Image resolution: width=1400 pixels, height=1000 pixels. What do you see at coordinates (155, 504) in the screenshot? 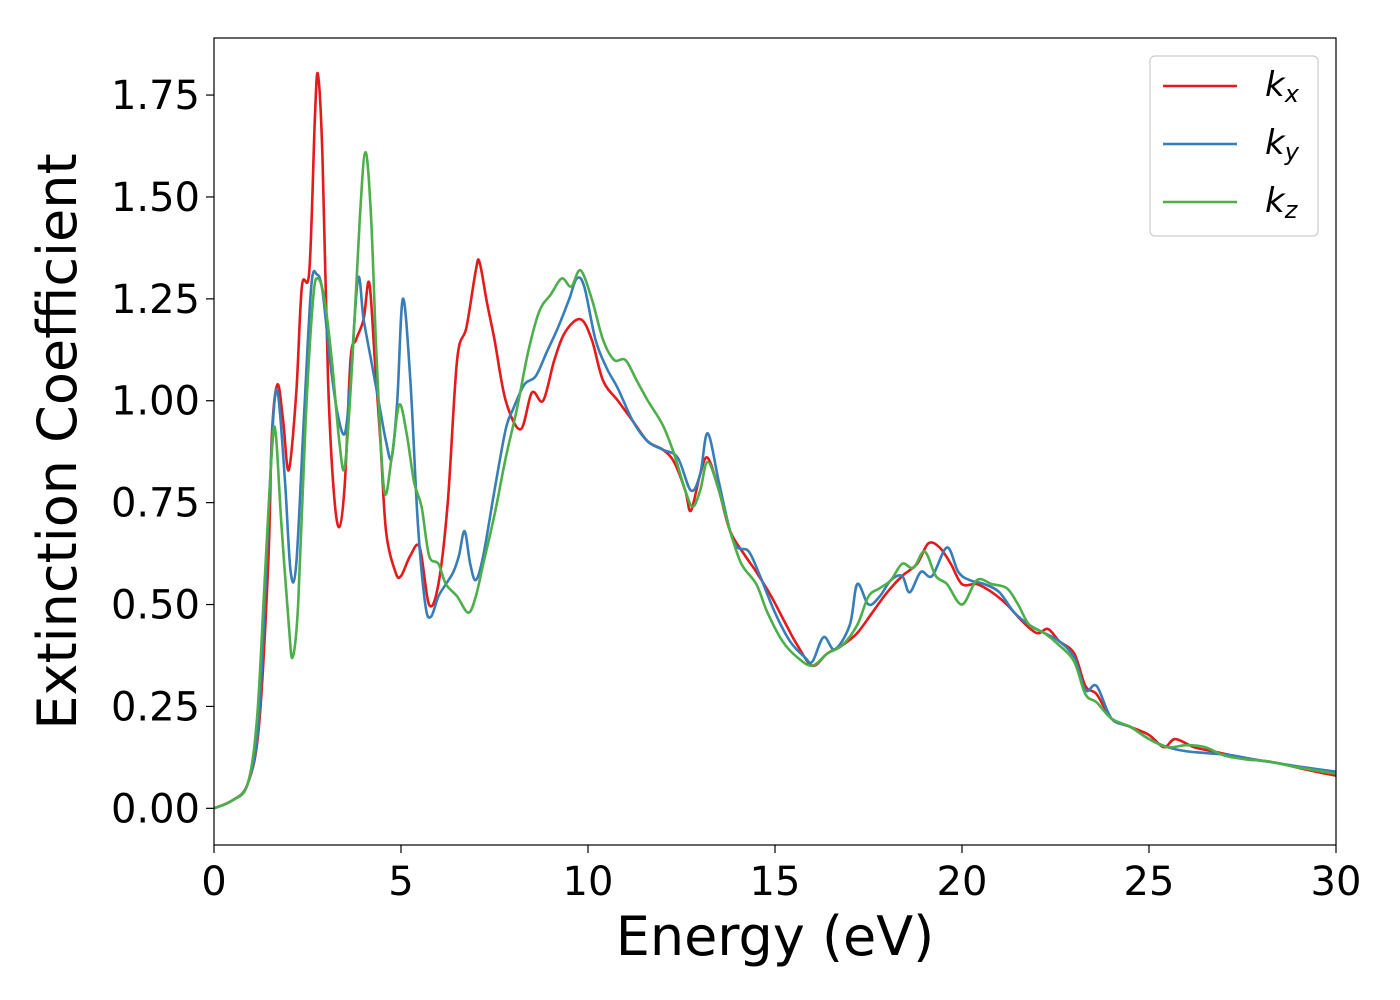
I see `y-tick-label: 0.75` at bounding box center [155, 504].